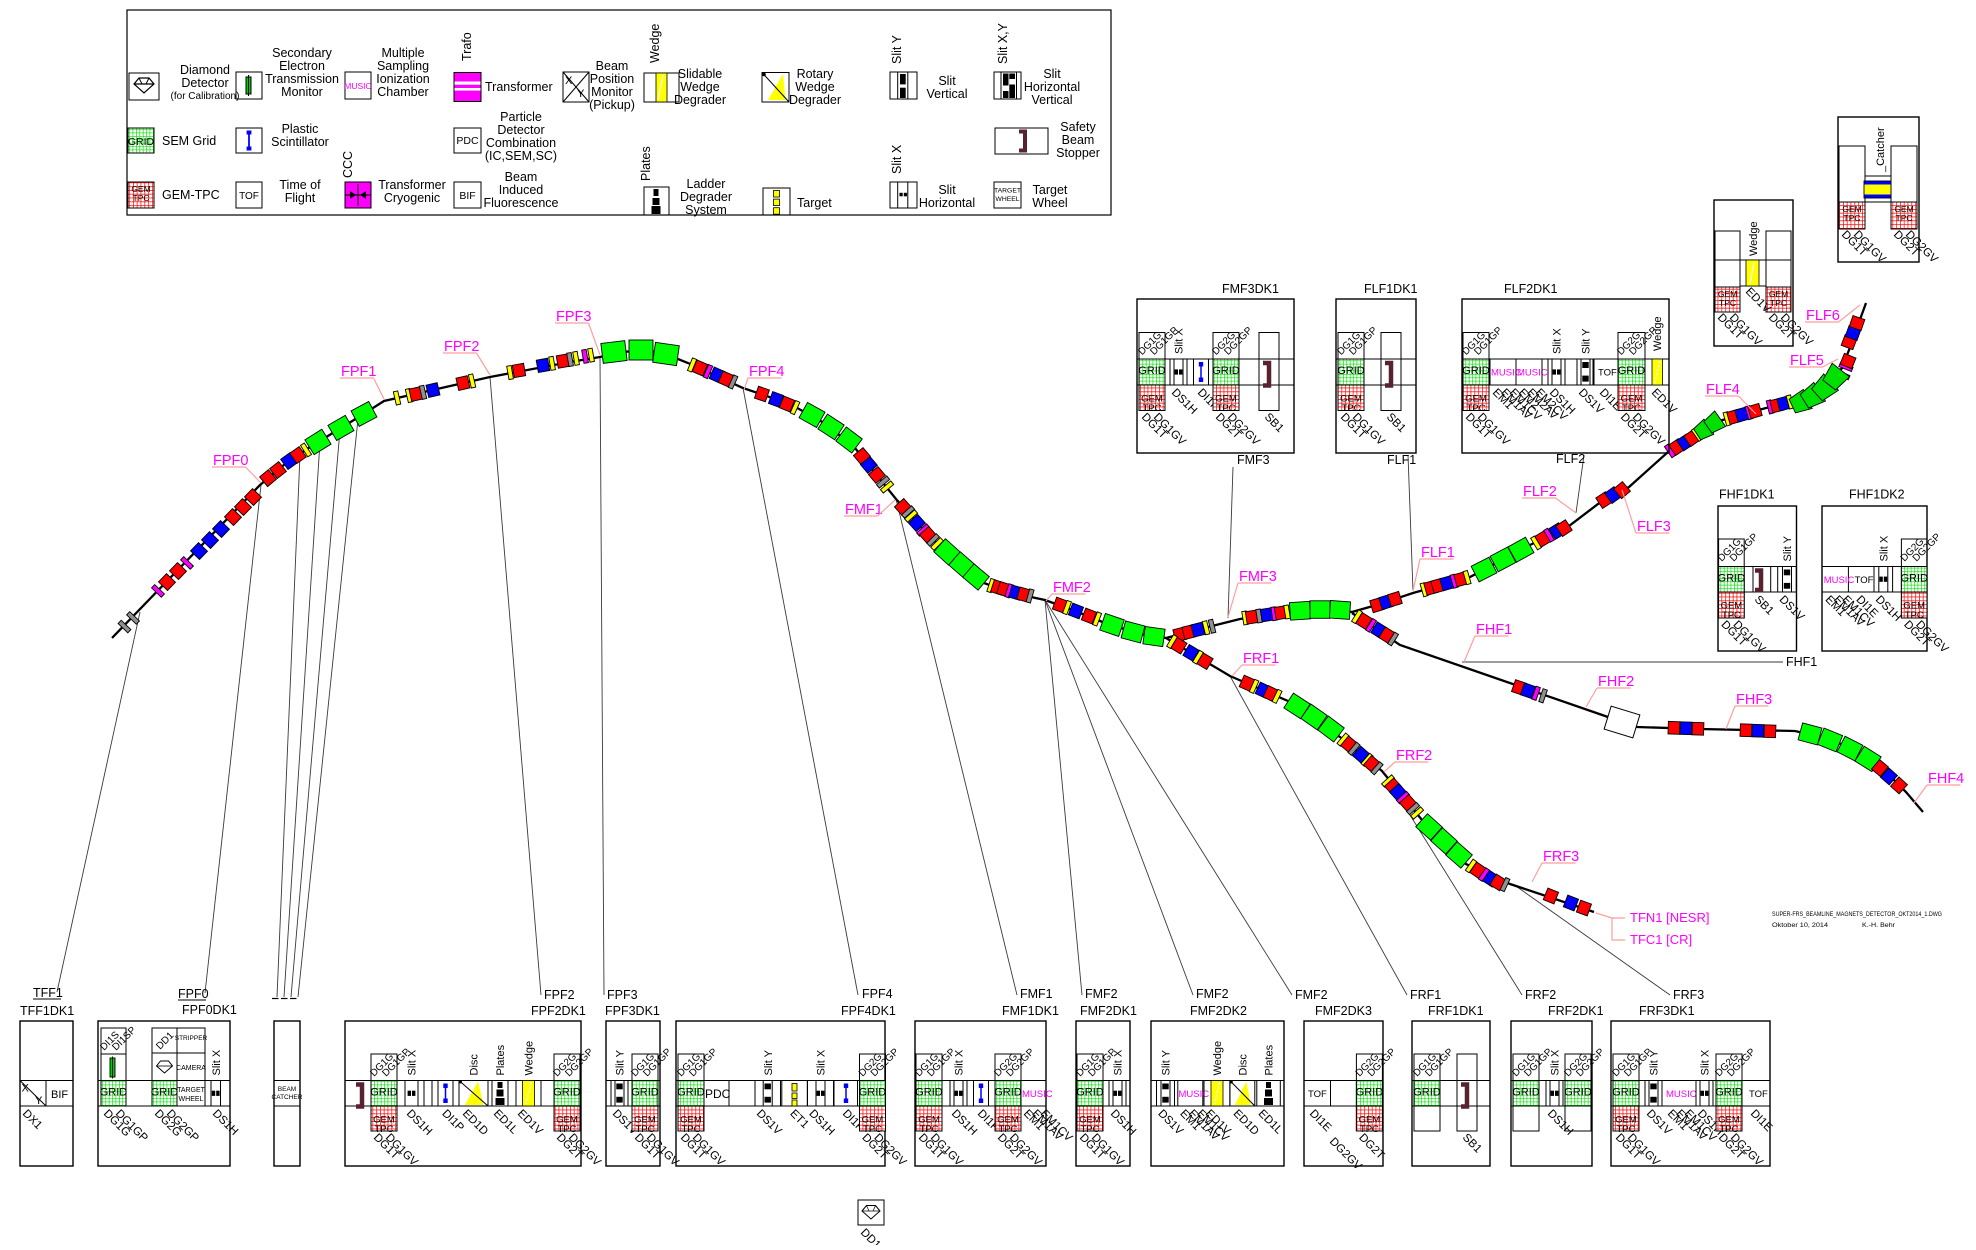 The image size is (1976, 1250). I want to click on svg-text: CCC, so click(348, 164).